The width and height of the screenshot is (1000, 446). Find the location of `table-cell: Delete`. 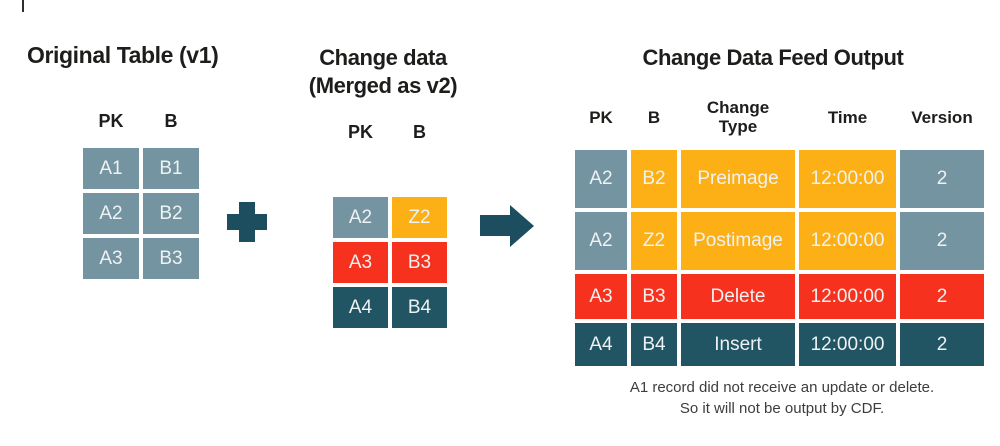

table-cell: Delete is located at coordinates (738, 296).